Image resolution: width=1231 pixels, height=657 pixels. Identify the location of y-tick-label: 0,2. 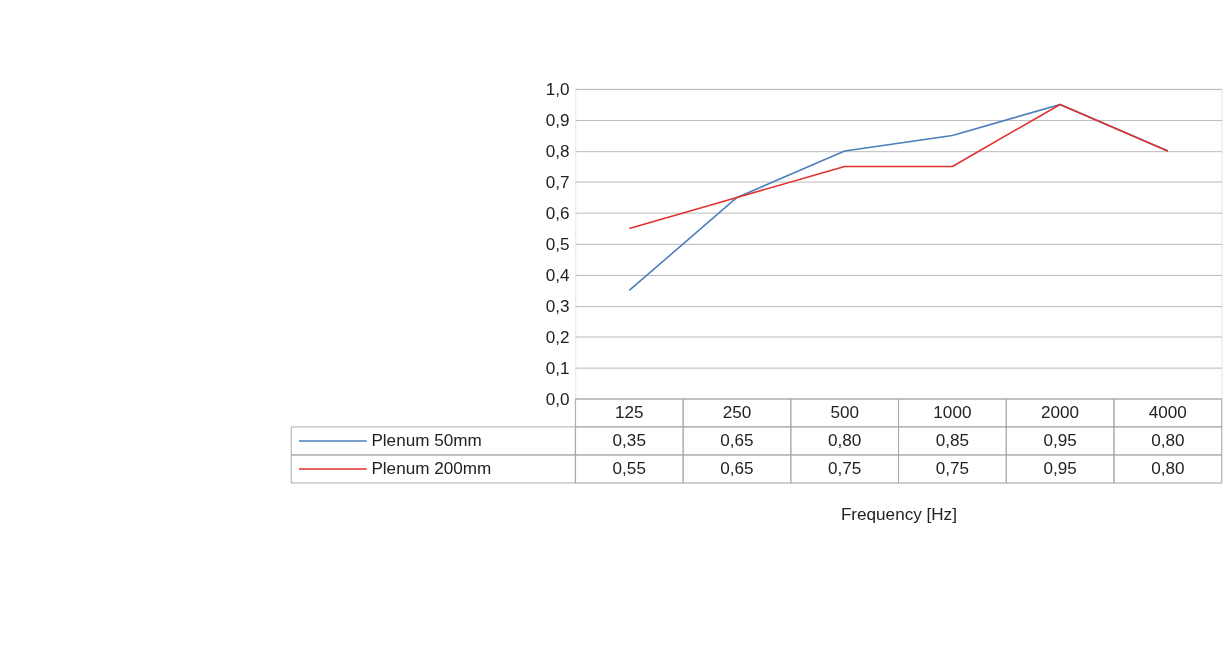
(557, 337).